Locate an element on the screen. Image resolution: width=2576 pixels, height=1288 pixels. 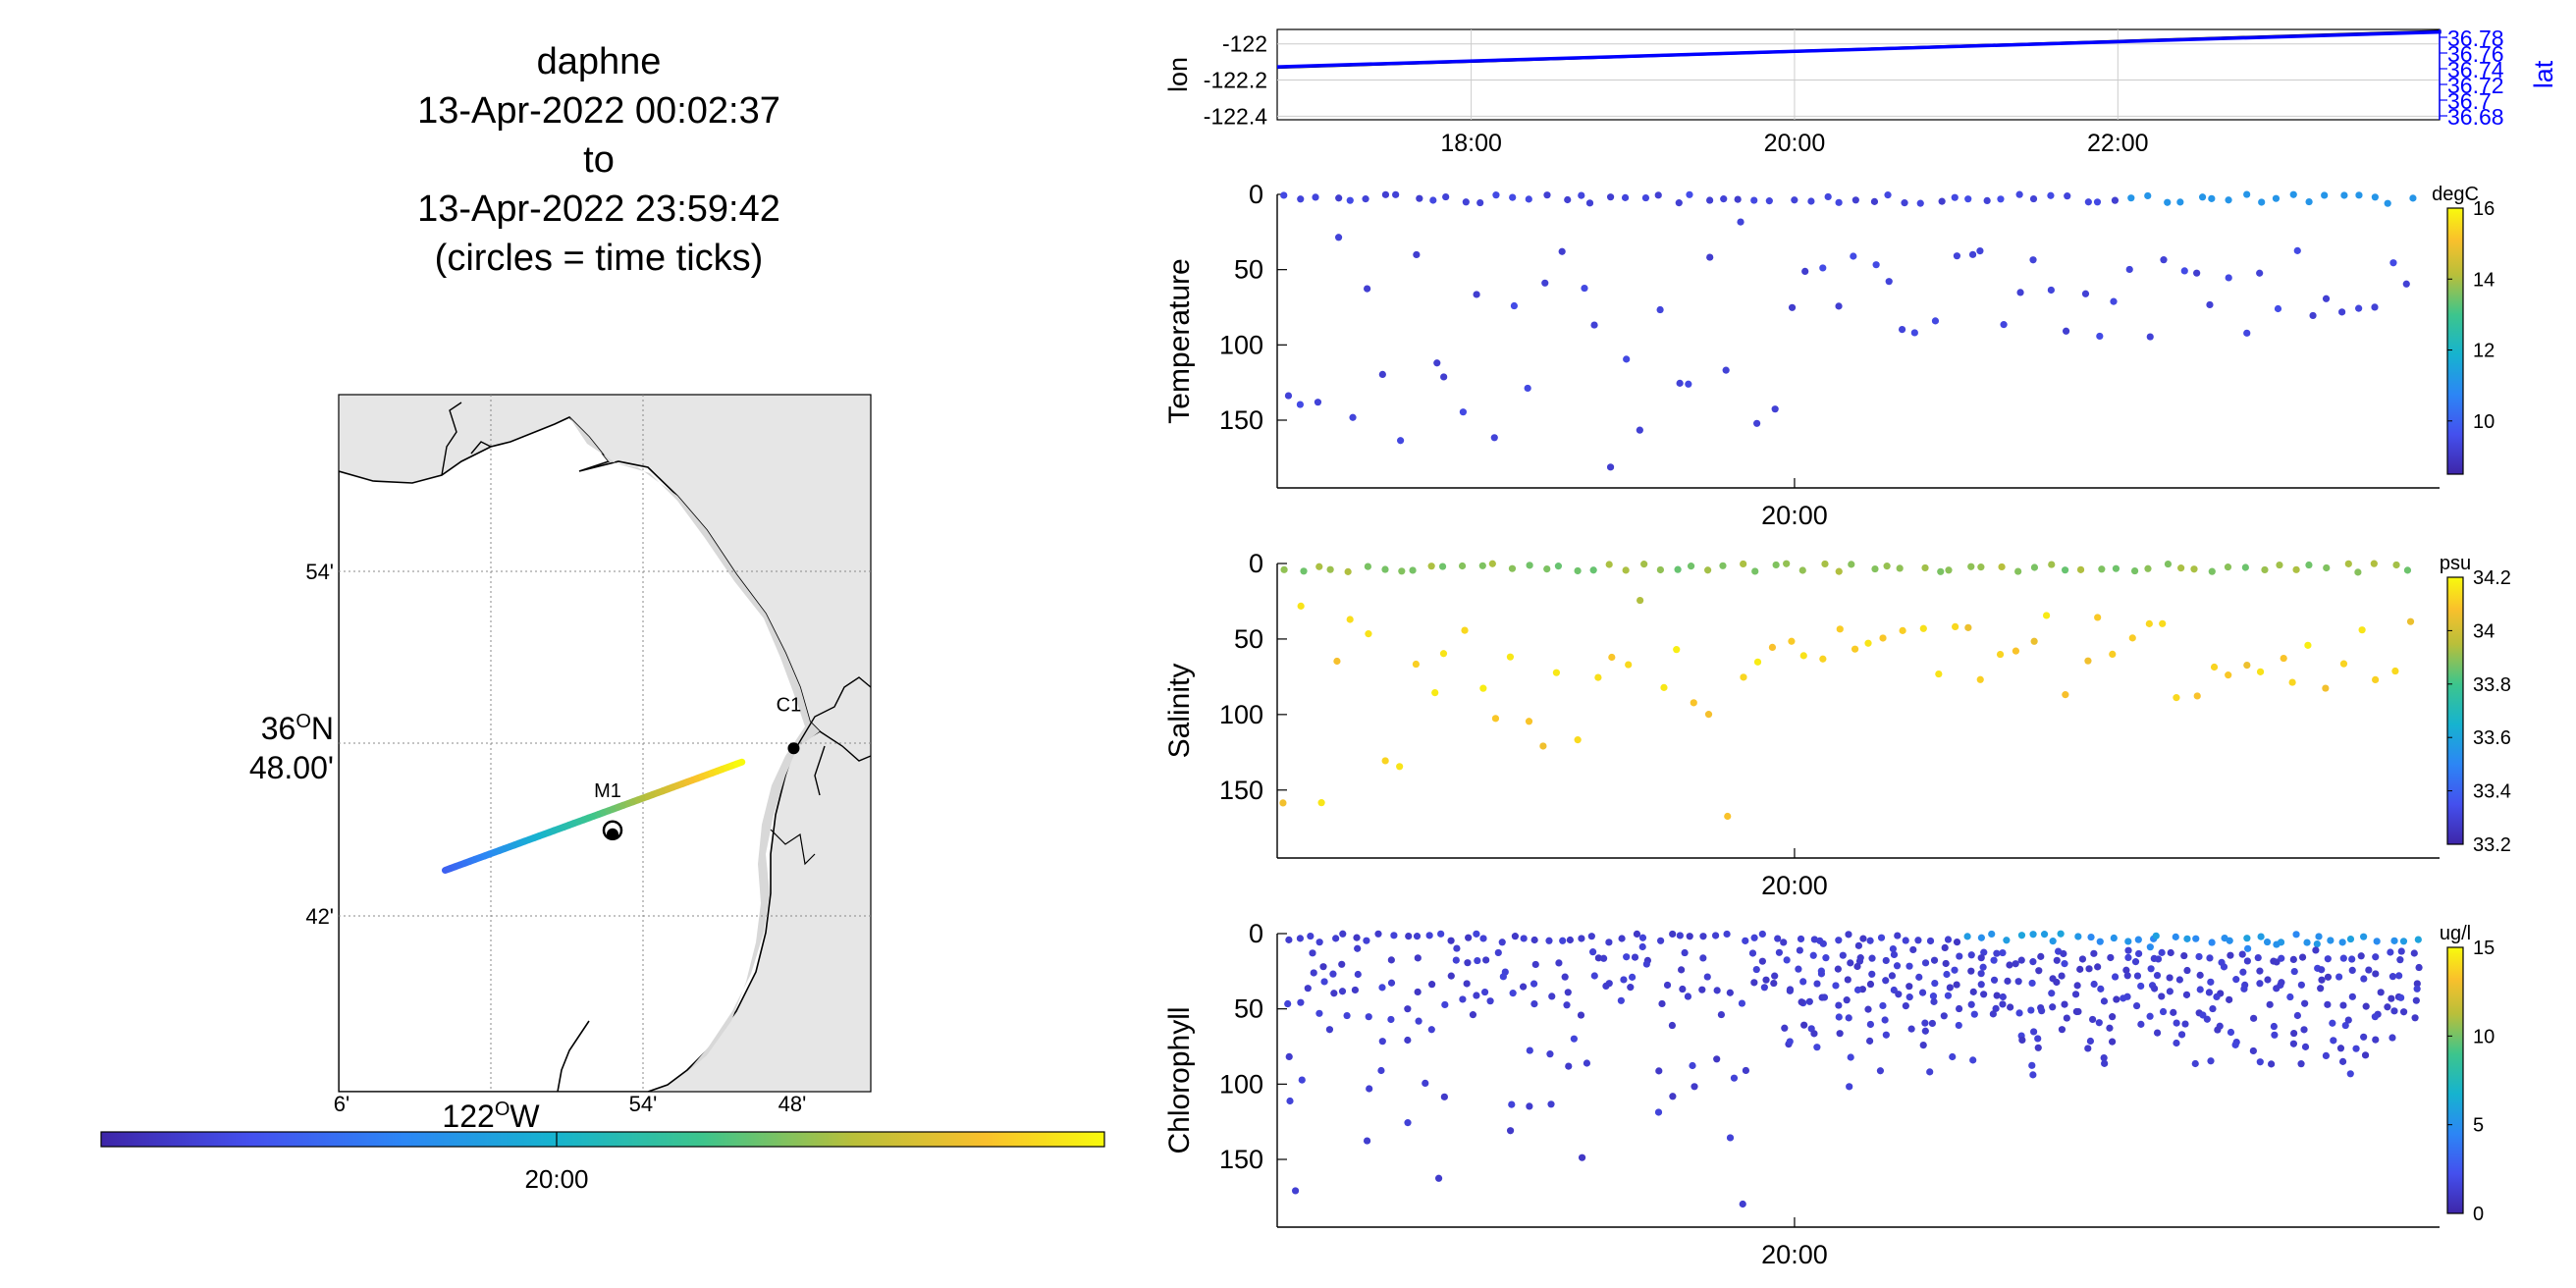
colorbar-units-label: degC is located at coordinates (2455, 194).